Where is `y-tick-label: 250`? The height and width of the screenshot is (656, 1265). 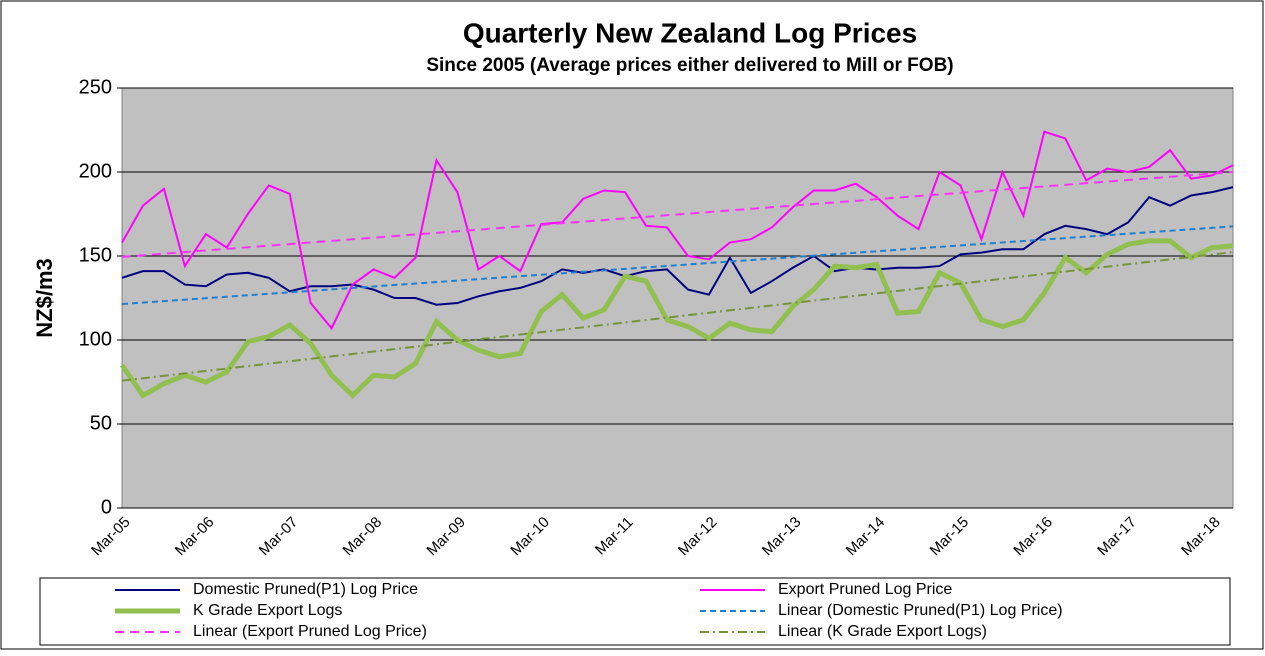 y-tick-label: 250 is located at coordinates (95, 87).